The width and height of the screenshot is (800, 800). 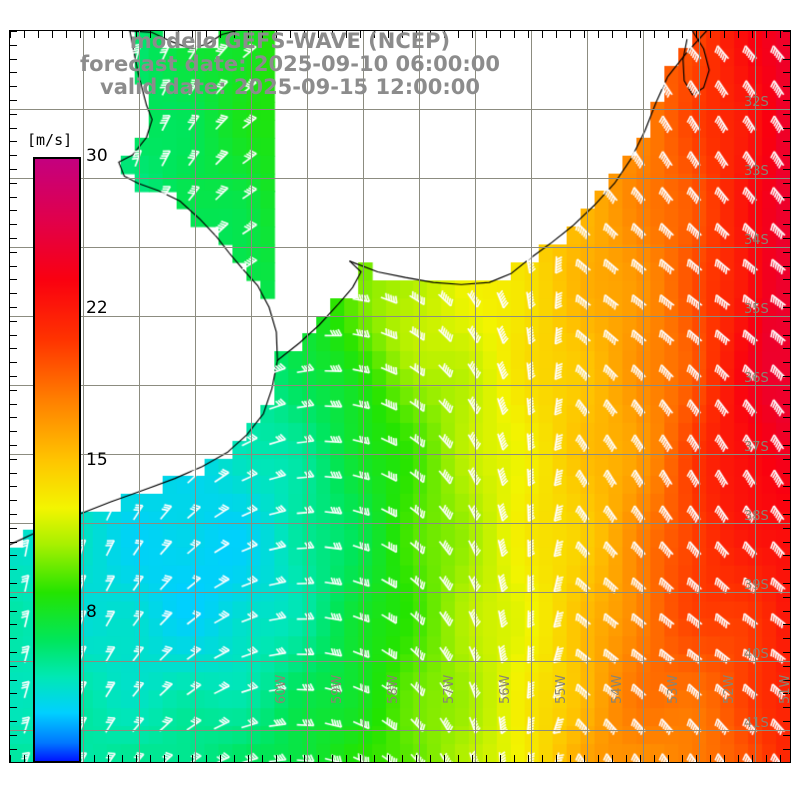 What do you see at coordinates (97, 156) in the screenshot?
I see `colorbar-tick-30: 30` at bounding box center [97, 156].